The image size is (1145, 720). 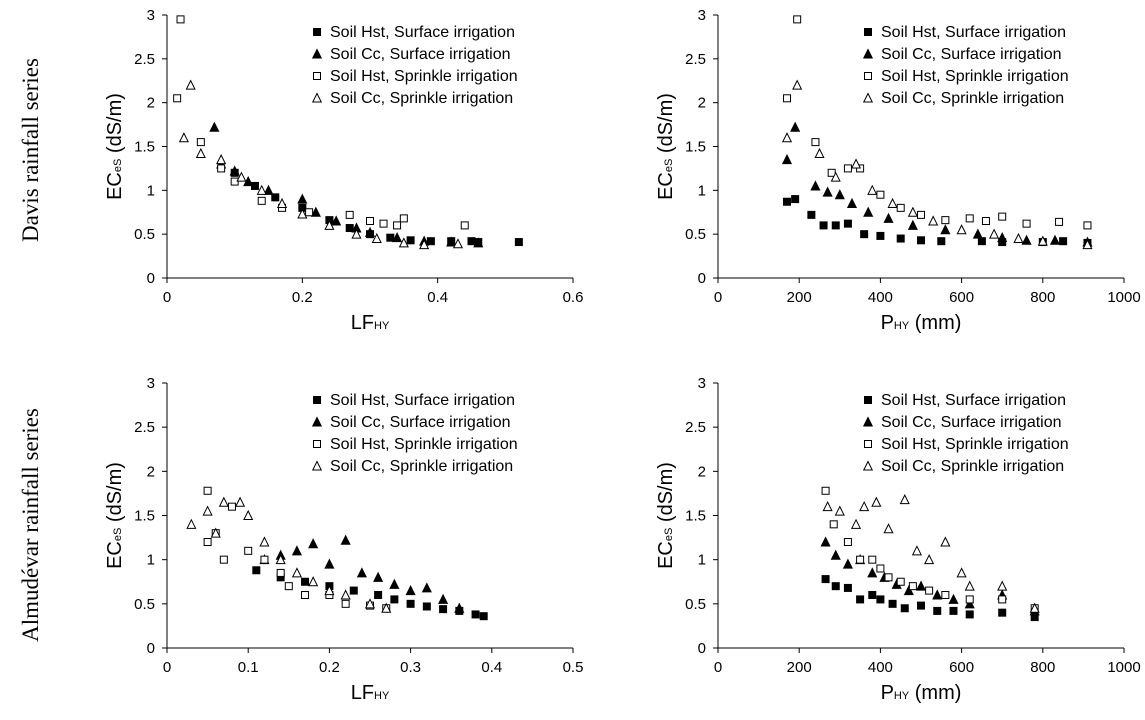 What do you see at coordinates (702, 383) in the screenshot?
I see `y-tick-label: 3` at bounding box center [702, 383].